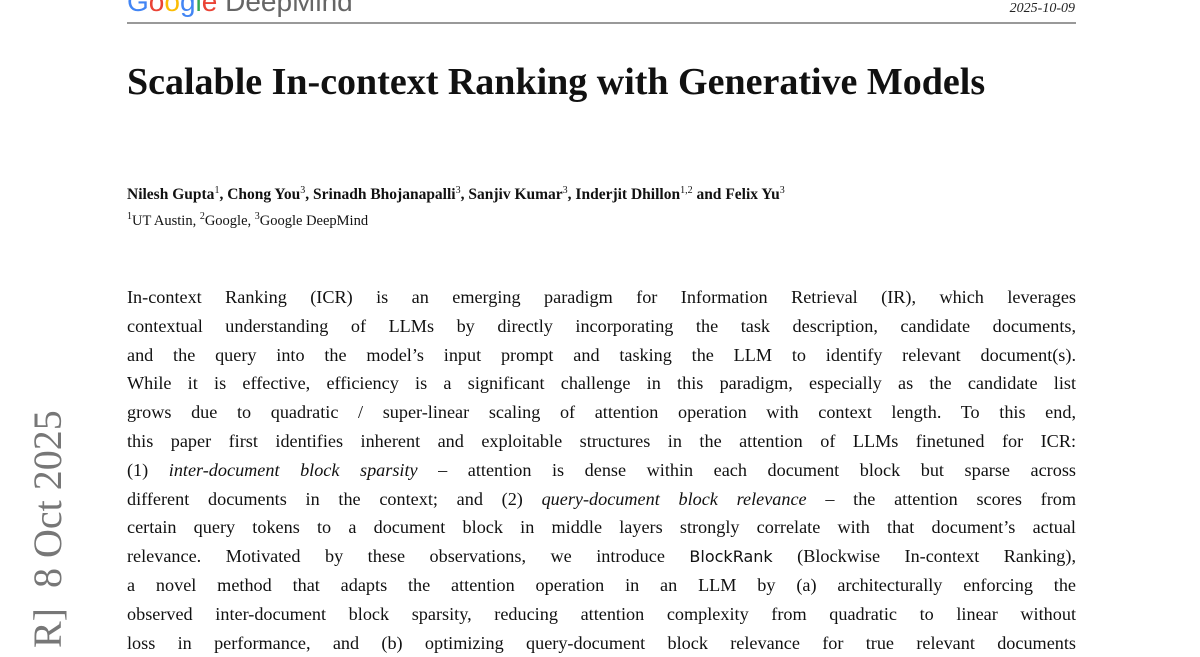  I want to click on author-affiliation-mark: 1, so click(217, 190).